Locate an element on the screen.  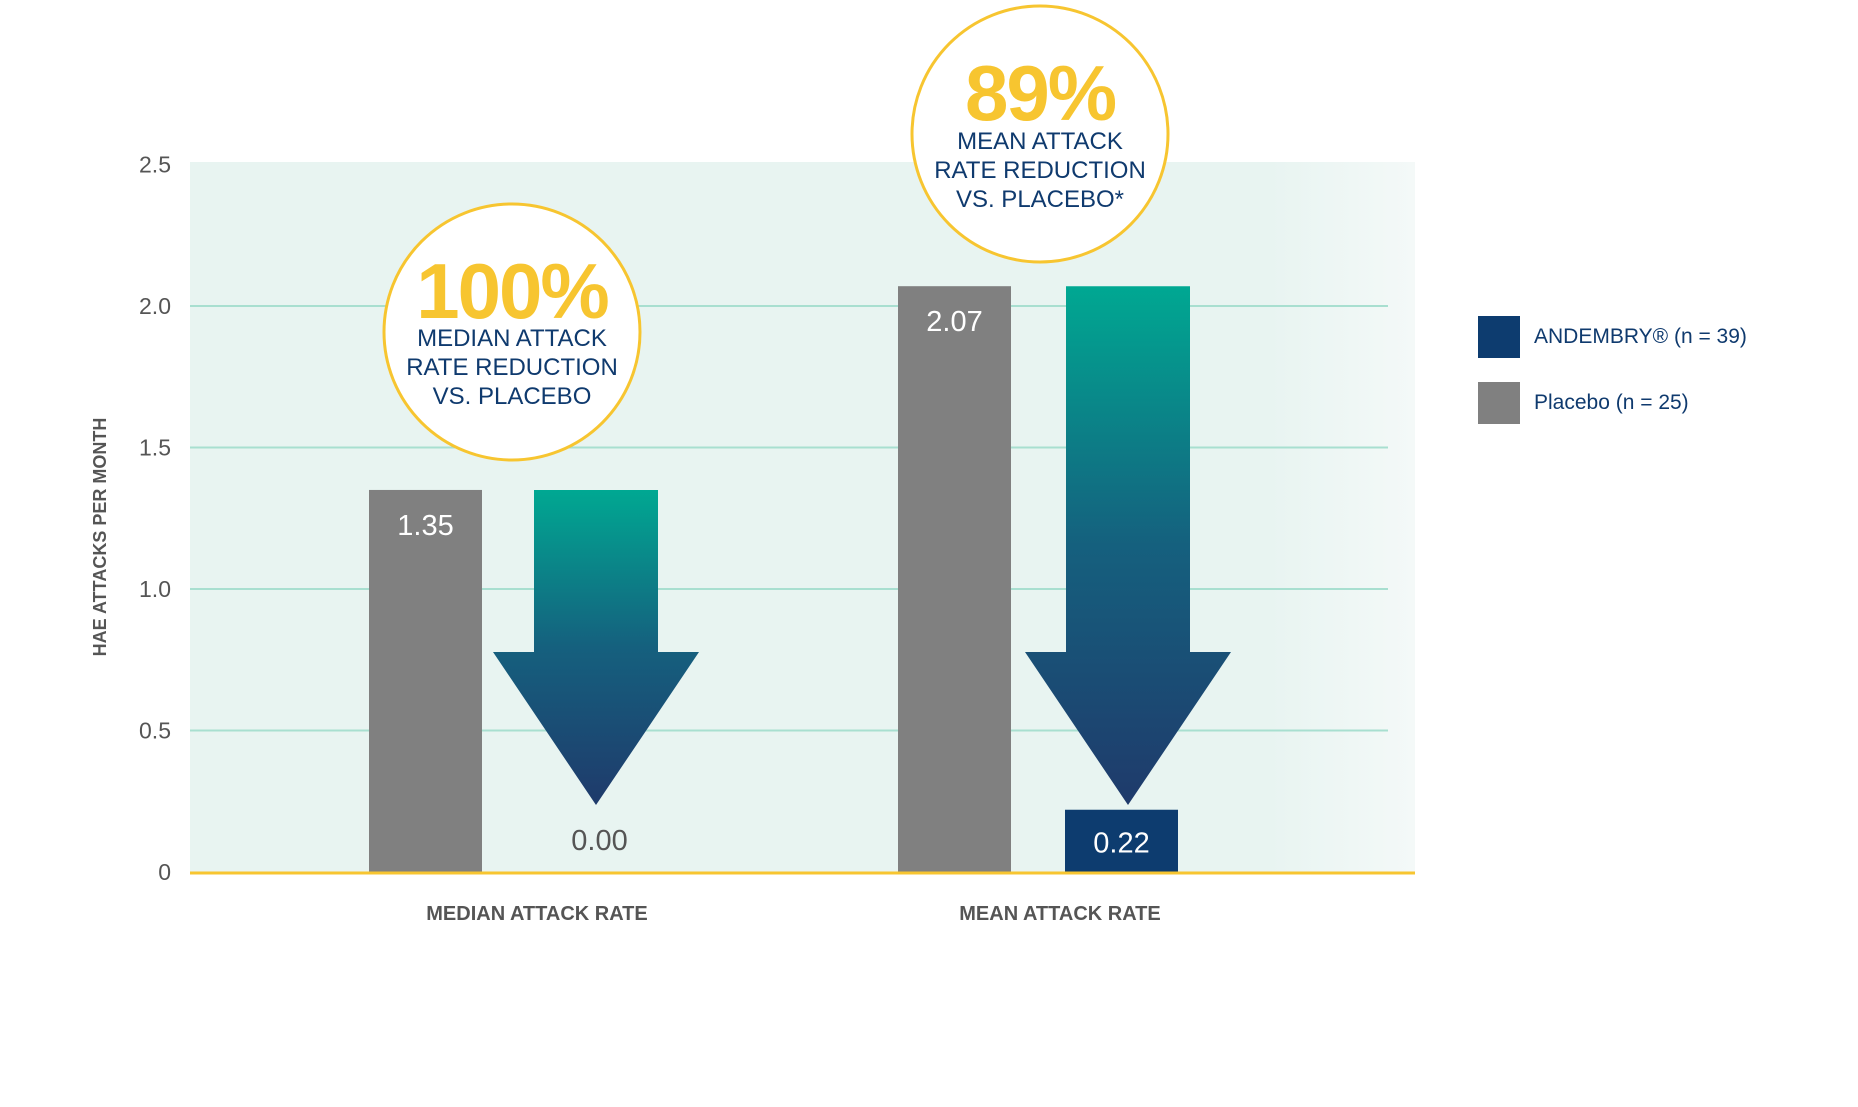
value-label-andembry: 0.00 is located at coordinates (599, 841).